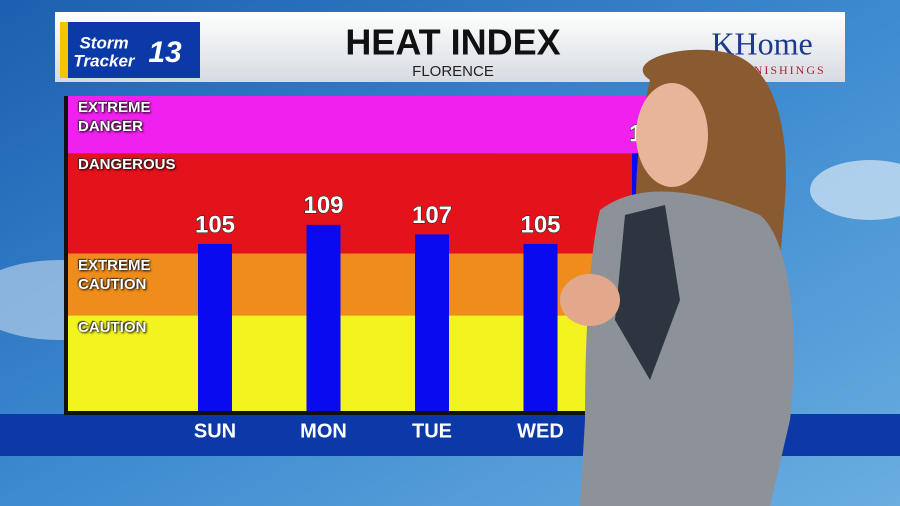 The image size is (900, 506). I want to click on presenter-jacket, so click(687, 348).